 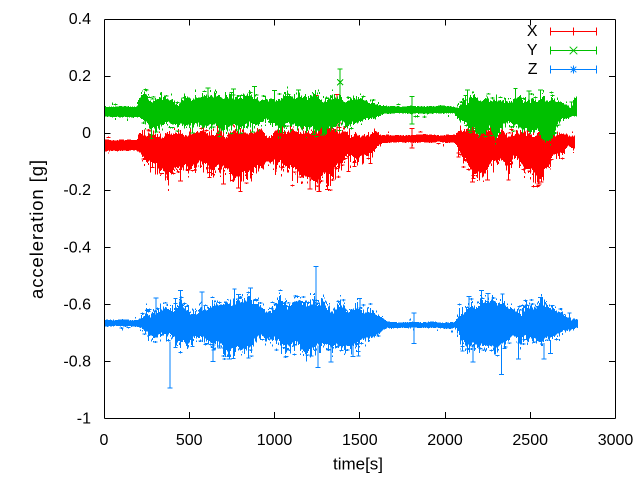 What do you see at coordinates (275, 440) in the screenshot?
I see `svg-text: 1000` at bounding box center [275, 440].